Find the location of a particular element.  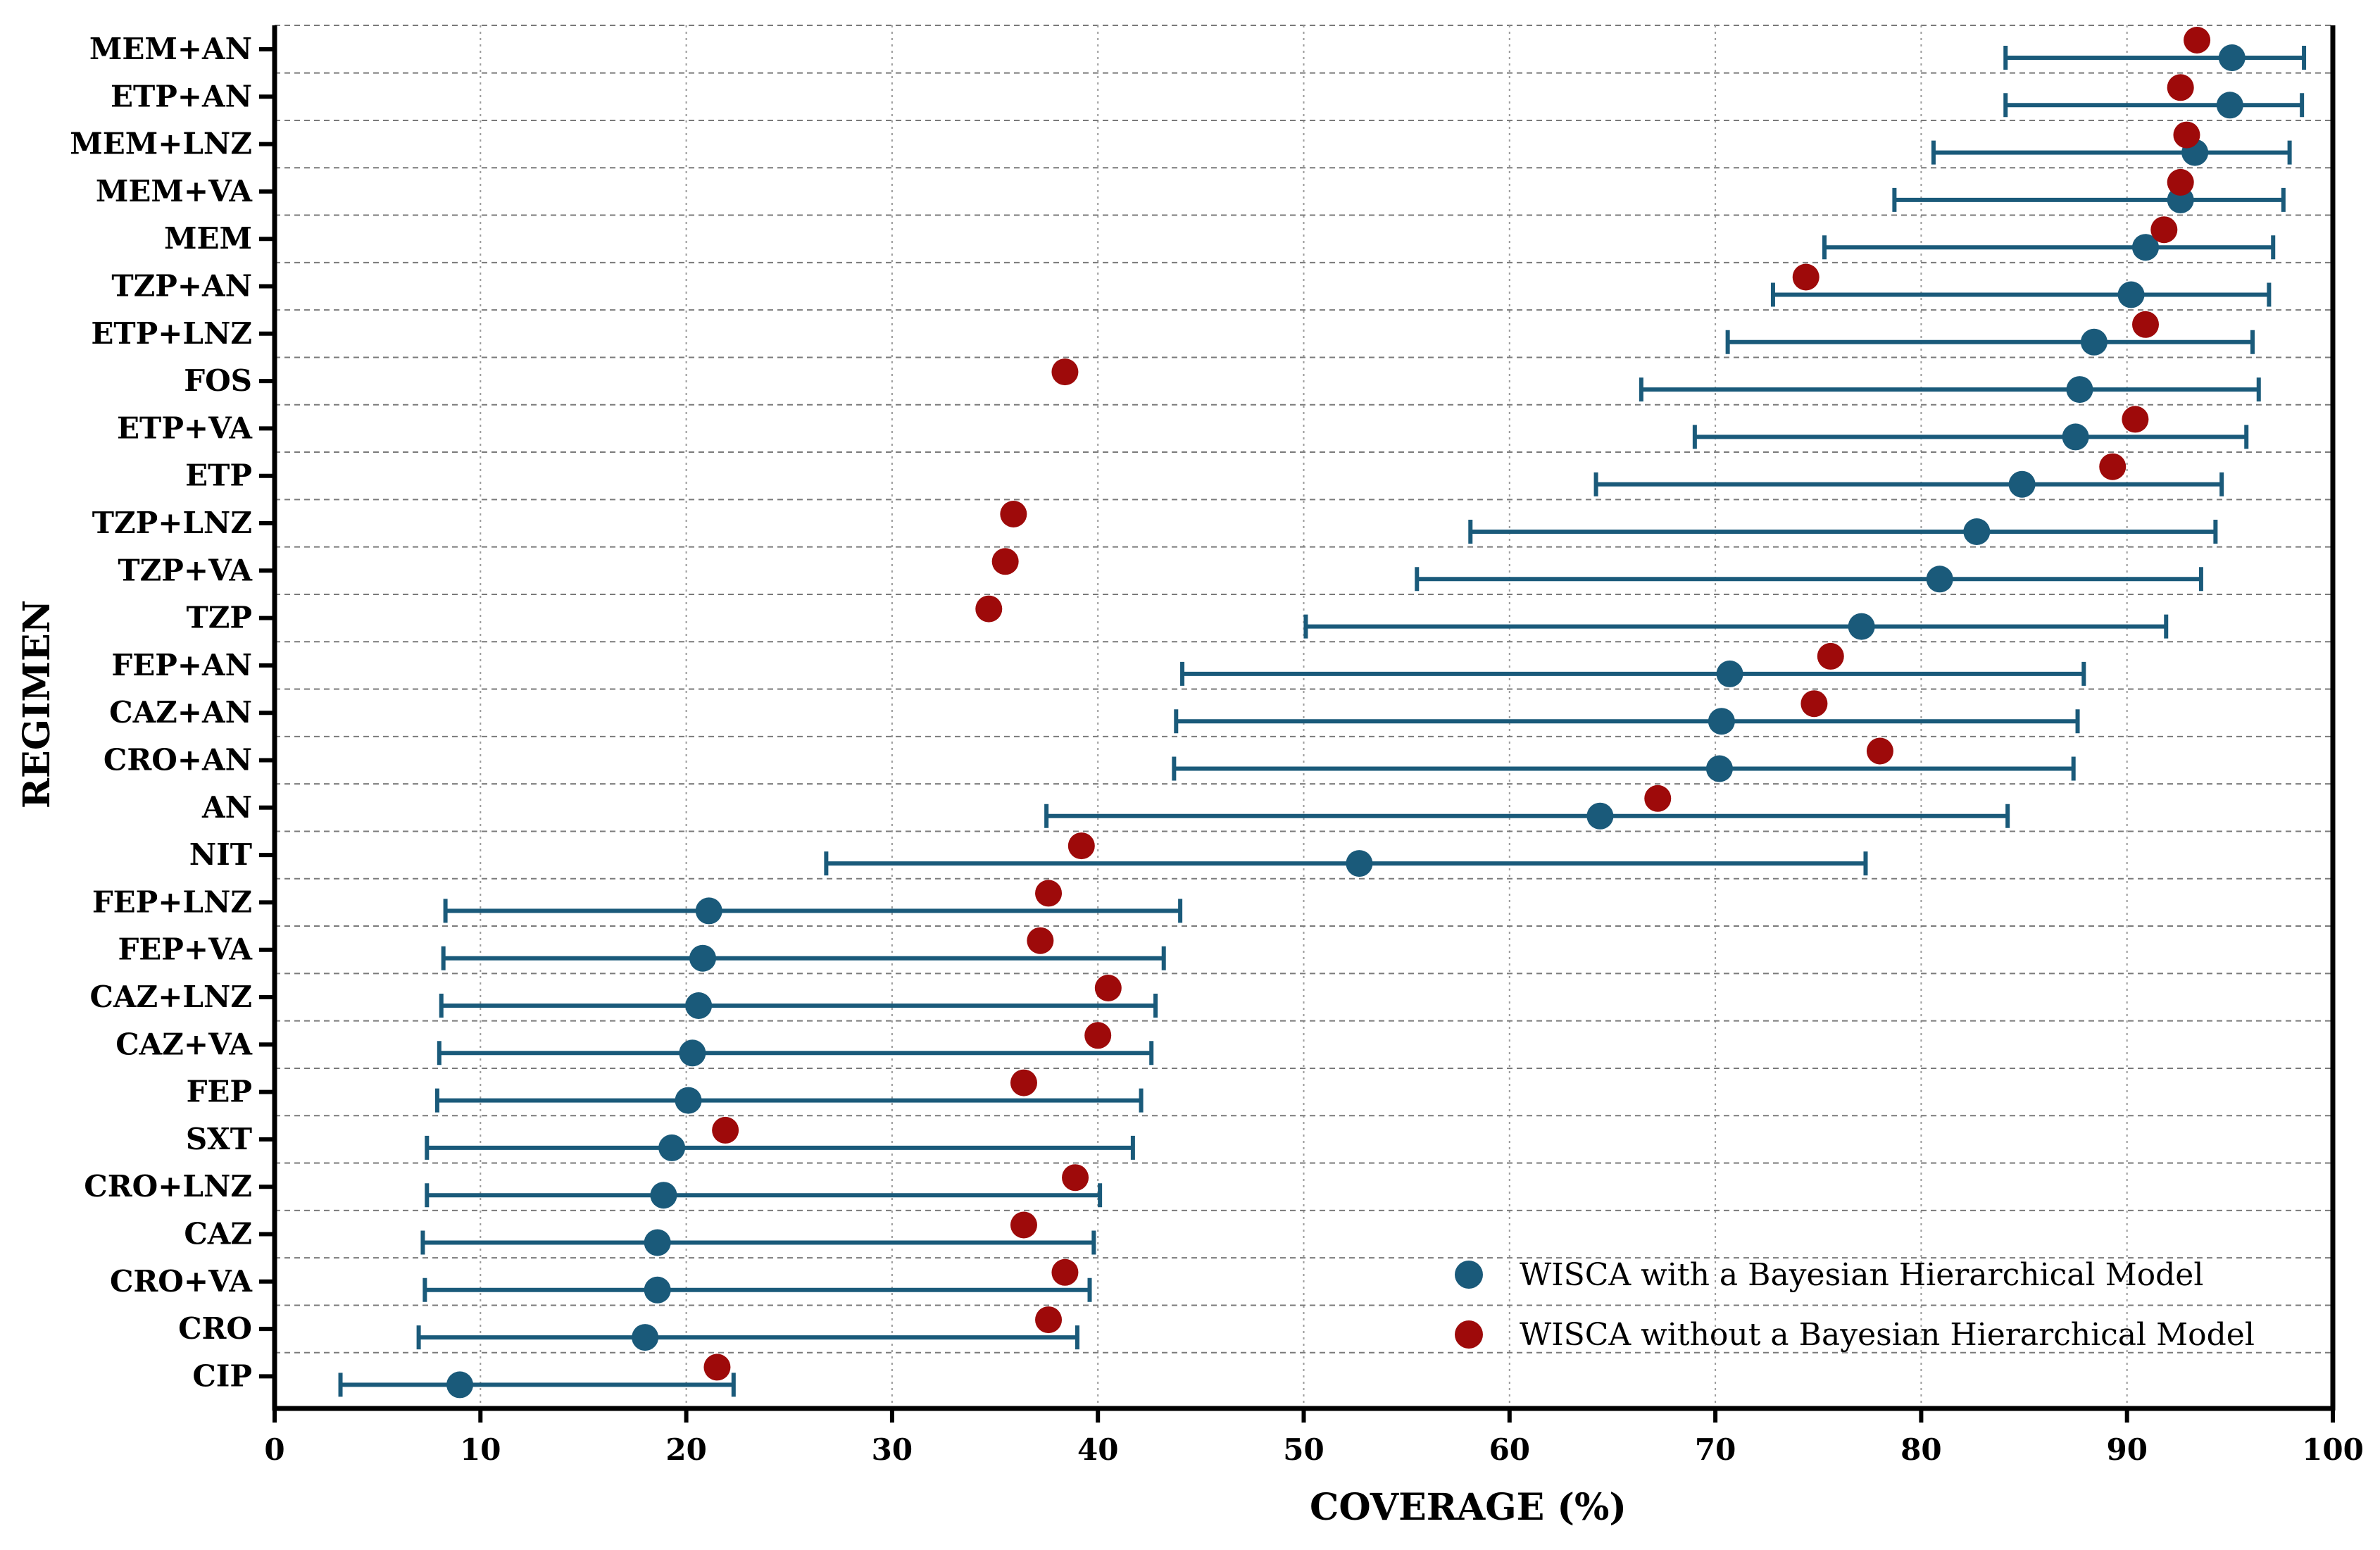

y-tick-label-caz-va: CAZ+VA is located at coordinates (184, 1044).